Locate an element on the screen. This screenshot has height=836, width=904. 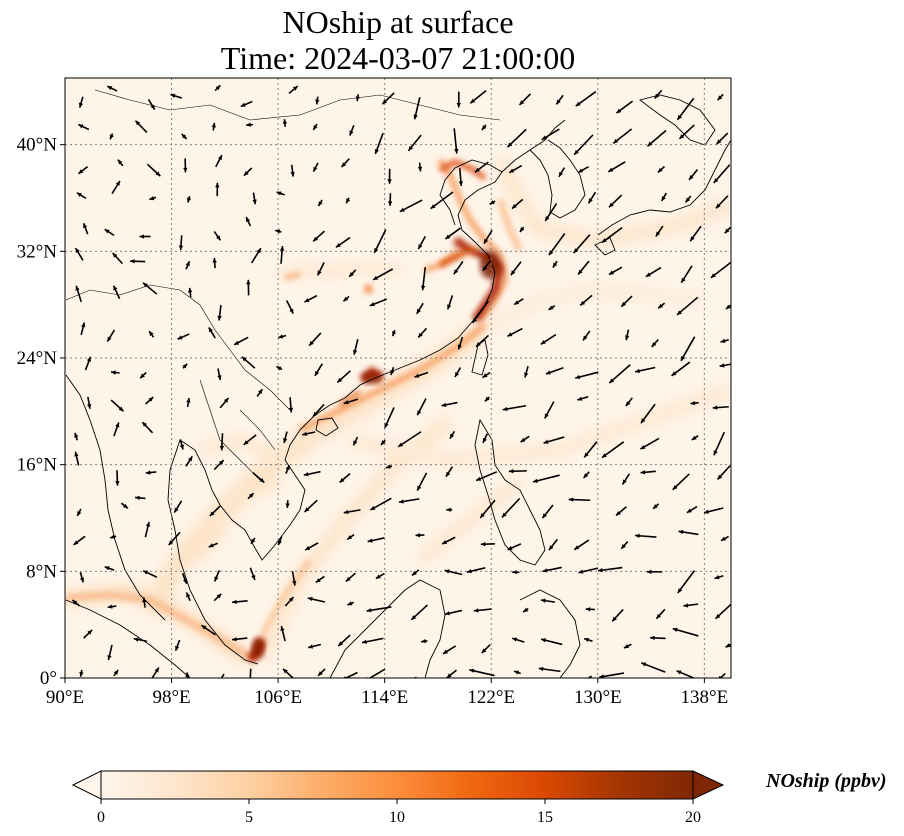
colorbar-bar is located at coordinates (397, 785).